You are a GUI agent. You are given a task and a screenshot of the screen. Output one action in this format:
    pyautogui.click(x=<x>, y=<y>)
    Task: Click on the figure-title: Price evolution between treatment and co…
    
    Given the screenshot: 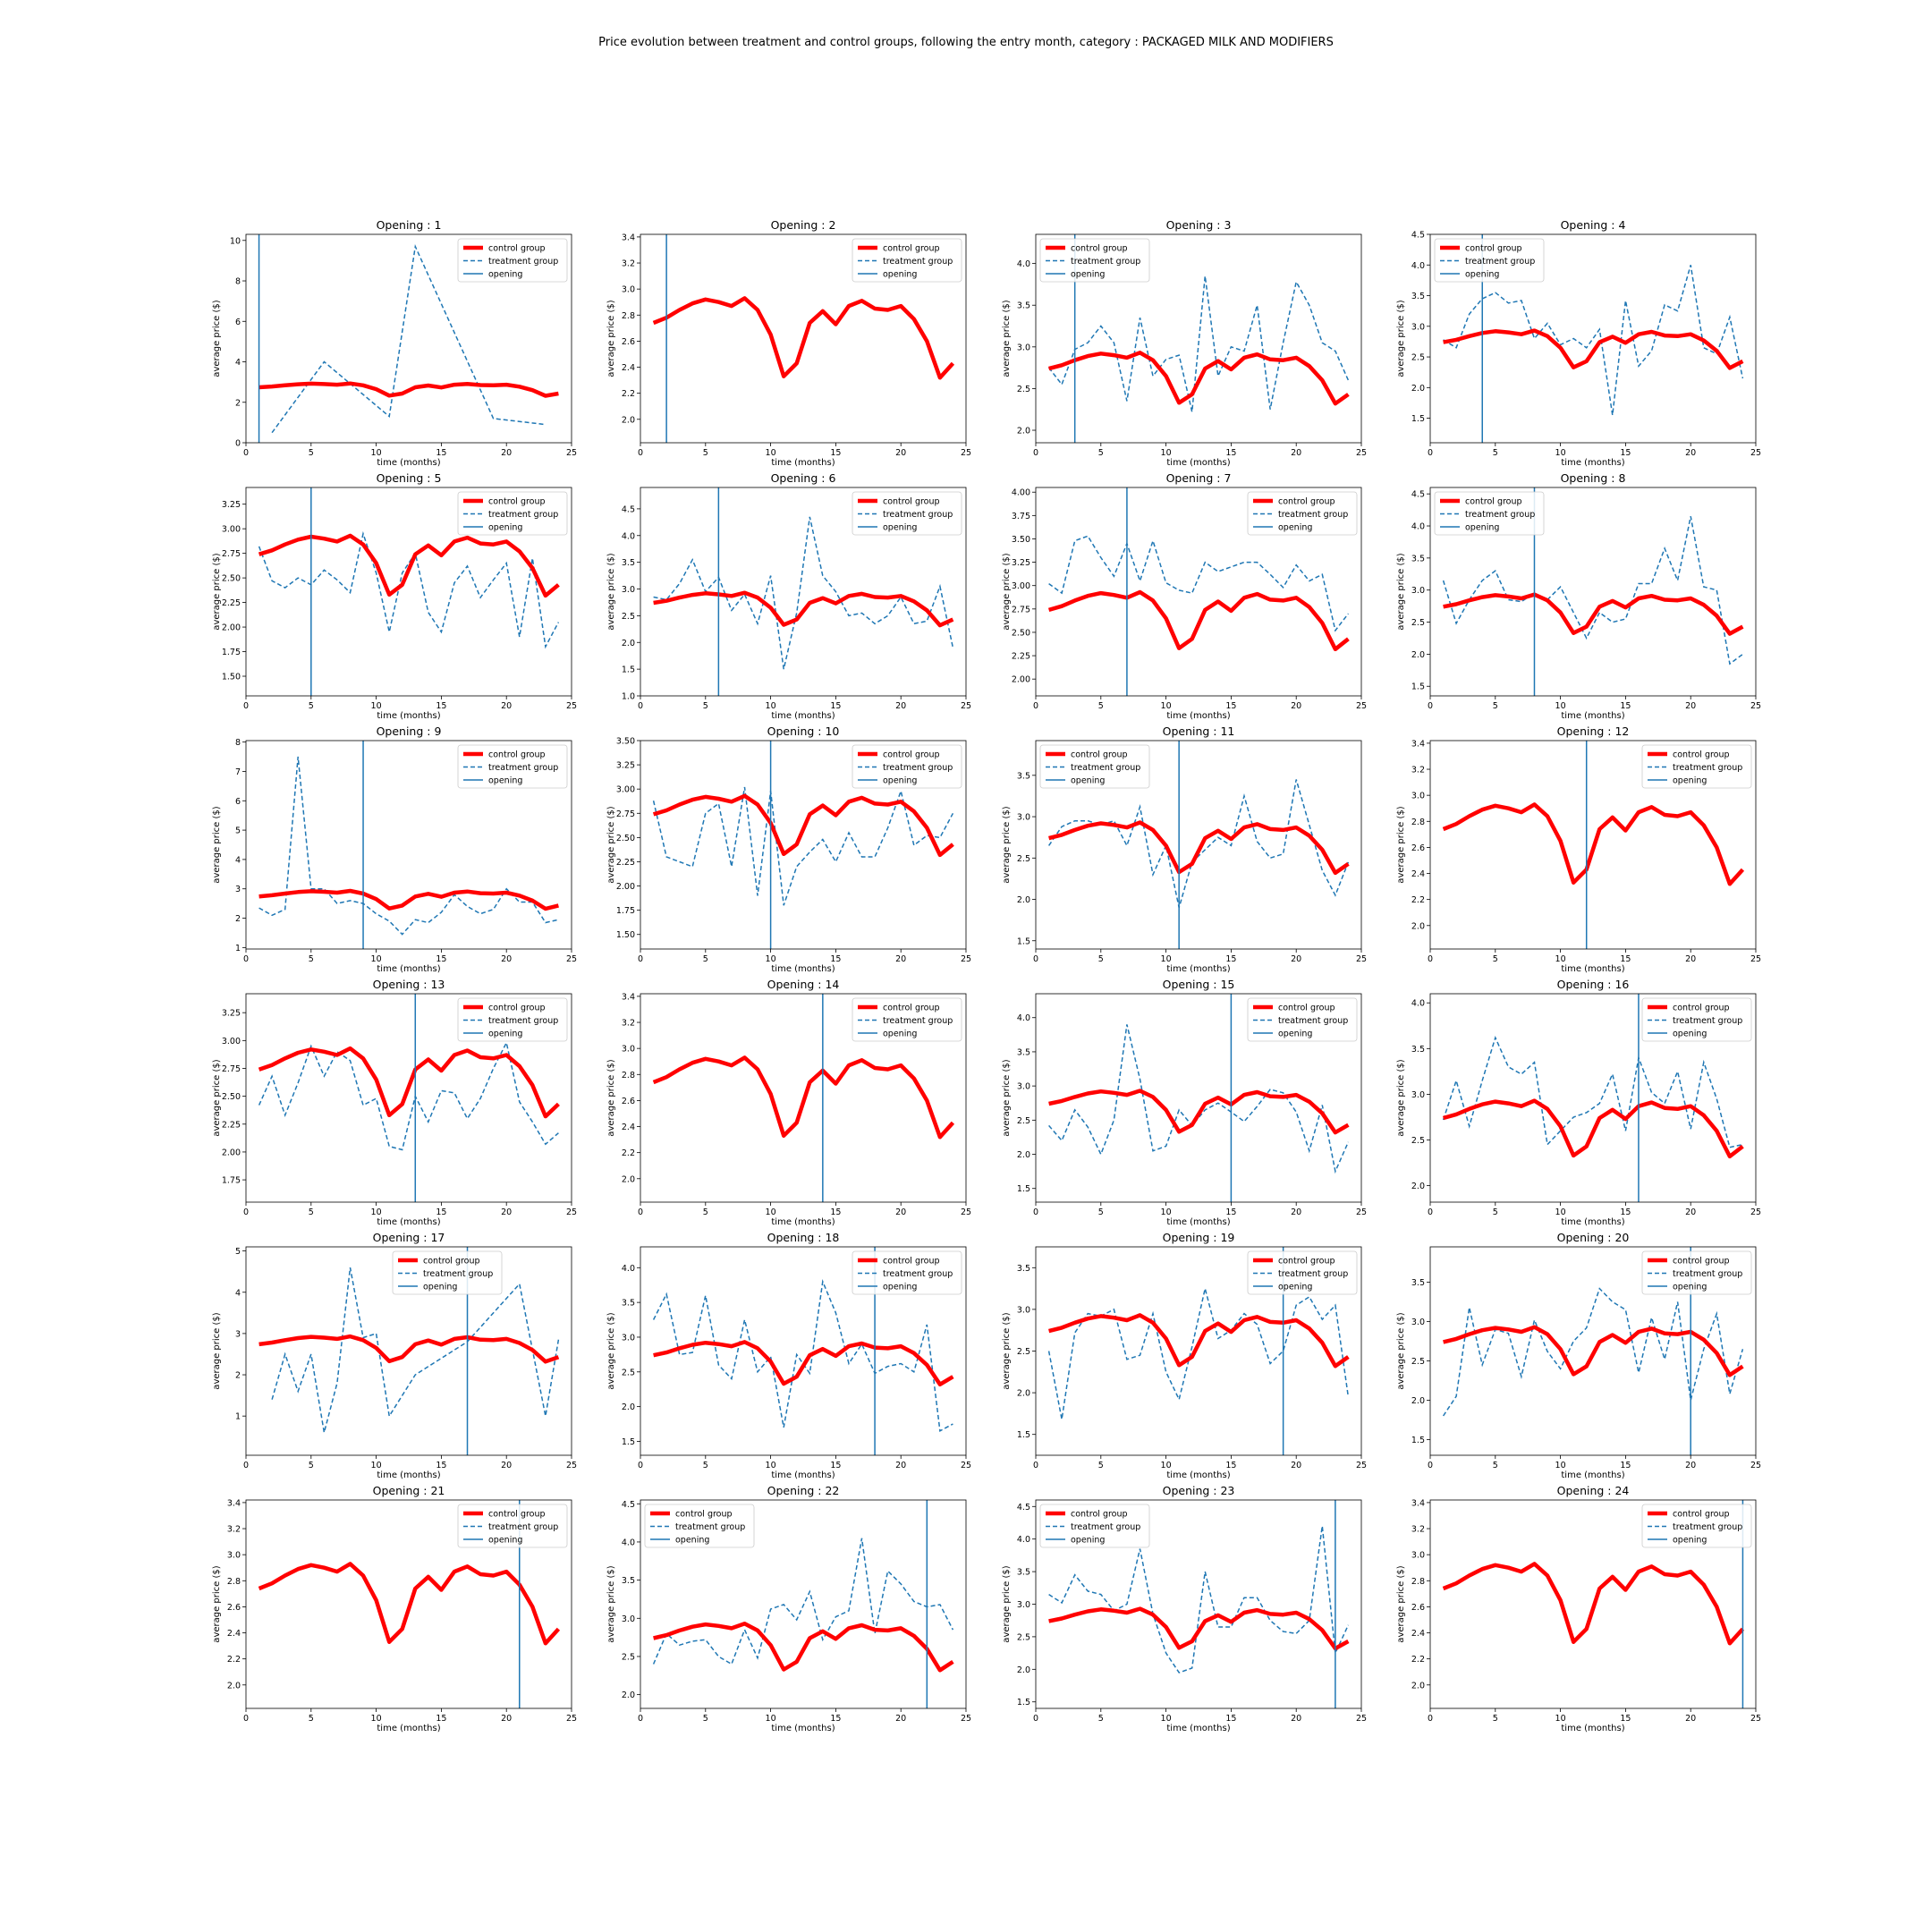 What is the action you would take?
    pyautogui.click(x=966, y=42)
    